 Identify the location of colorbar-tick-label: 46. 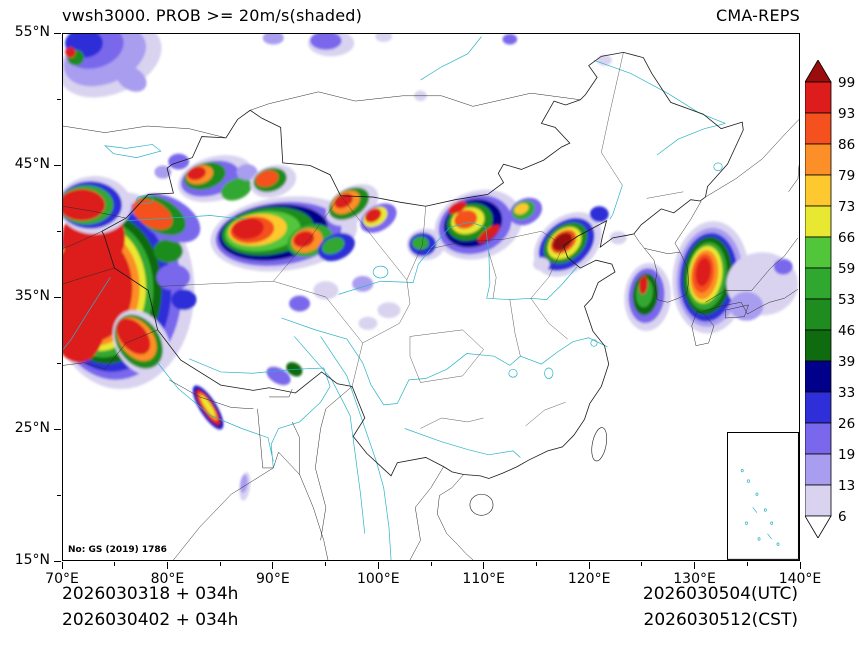
(846, 331).